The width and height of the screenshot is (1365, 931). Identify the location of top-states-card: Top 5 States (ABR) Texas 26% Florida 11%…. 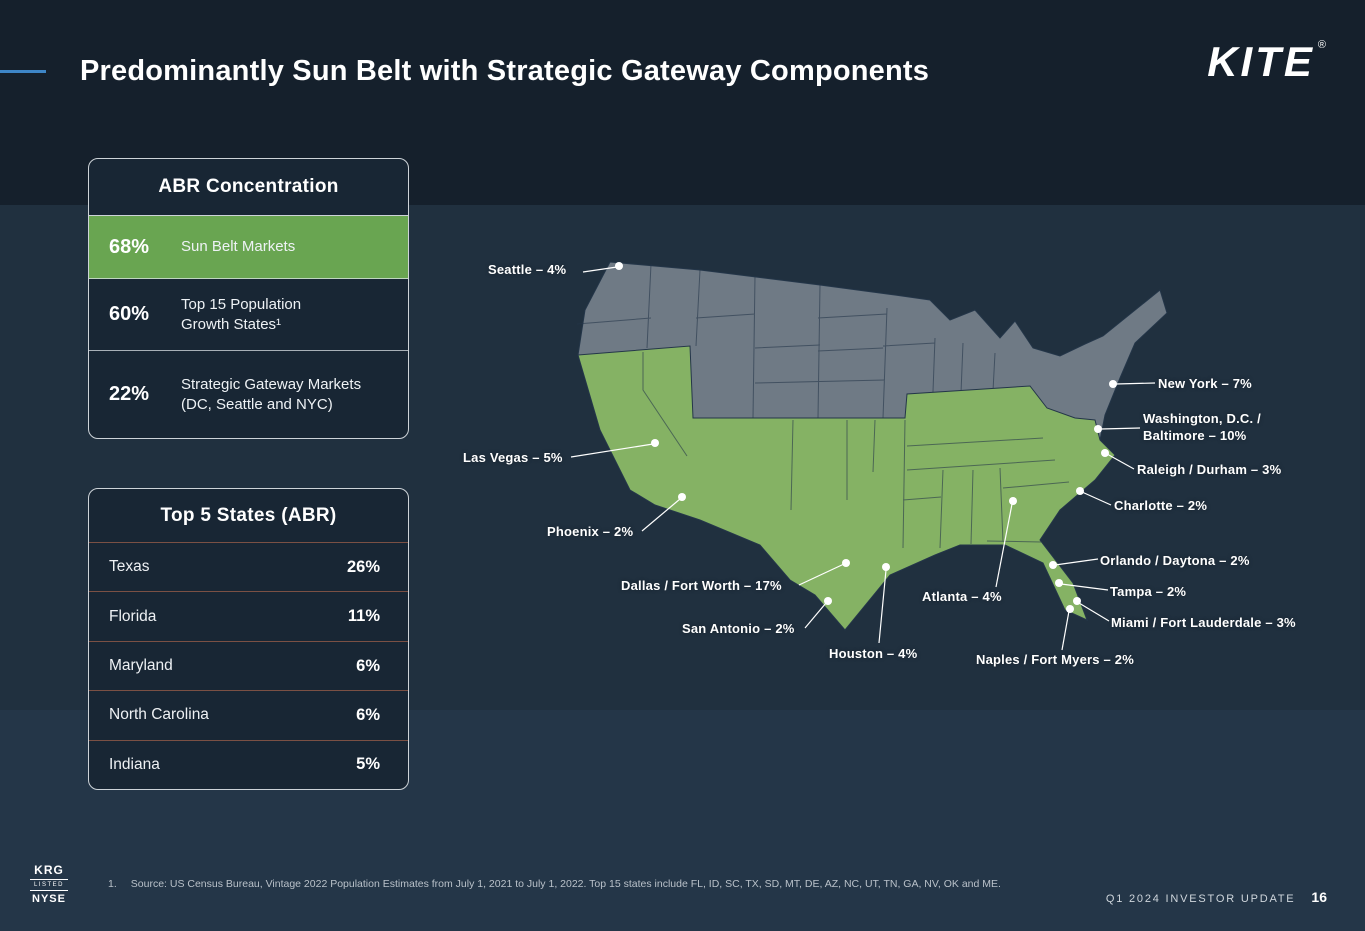
(248, 639).